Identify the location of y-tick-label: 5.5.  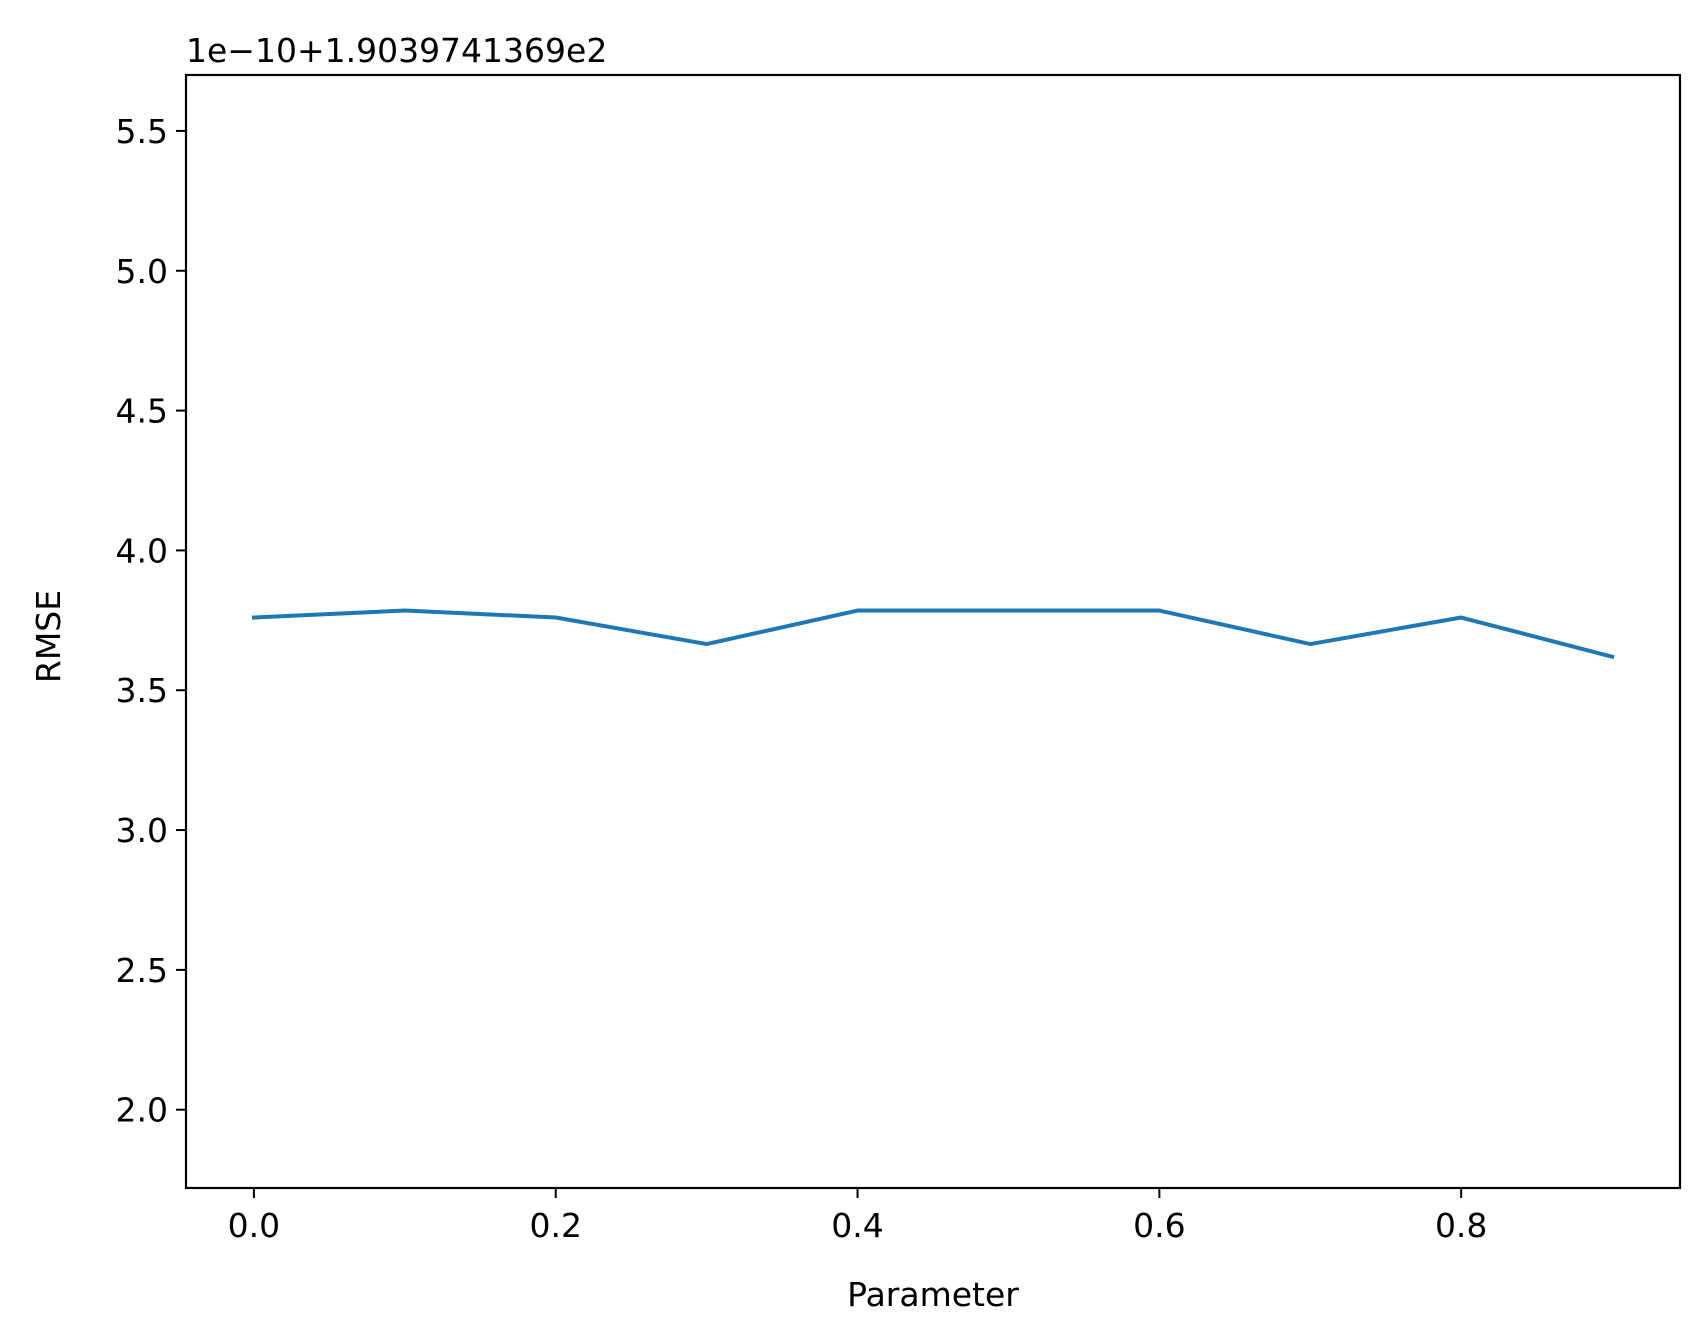
(142, 131).